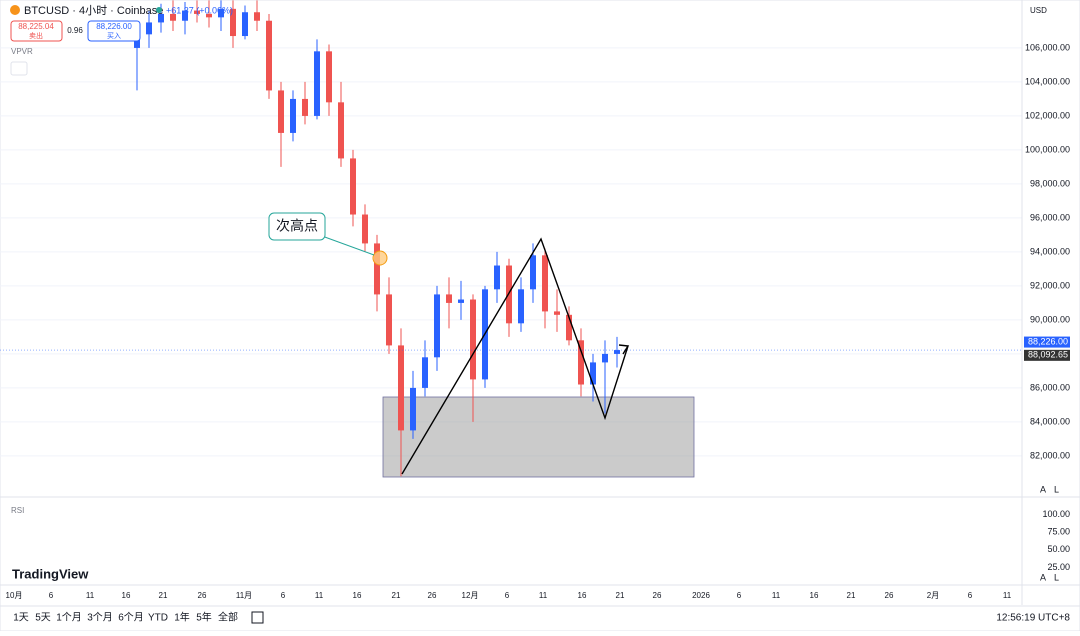  I want to click on change: +61.37 (+0.06%), so click(199, 10).